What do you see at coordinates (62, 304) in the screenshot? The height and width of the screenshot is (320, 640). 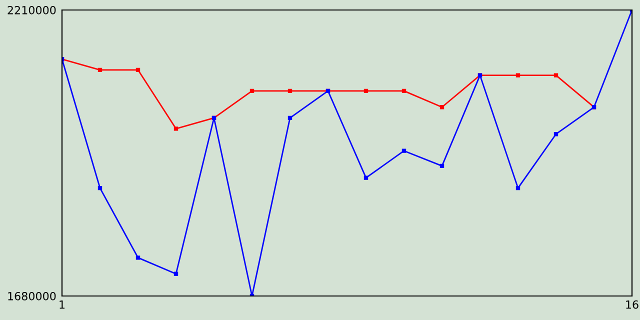 I see `x-tick-label: 1` at bounding box center [62, 304].